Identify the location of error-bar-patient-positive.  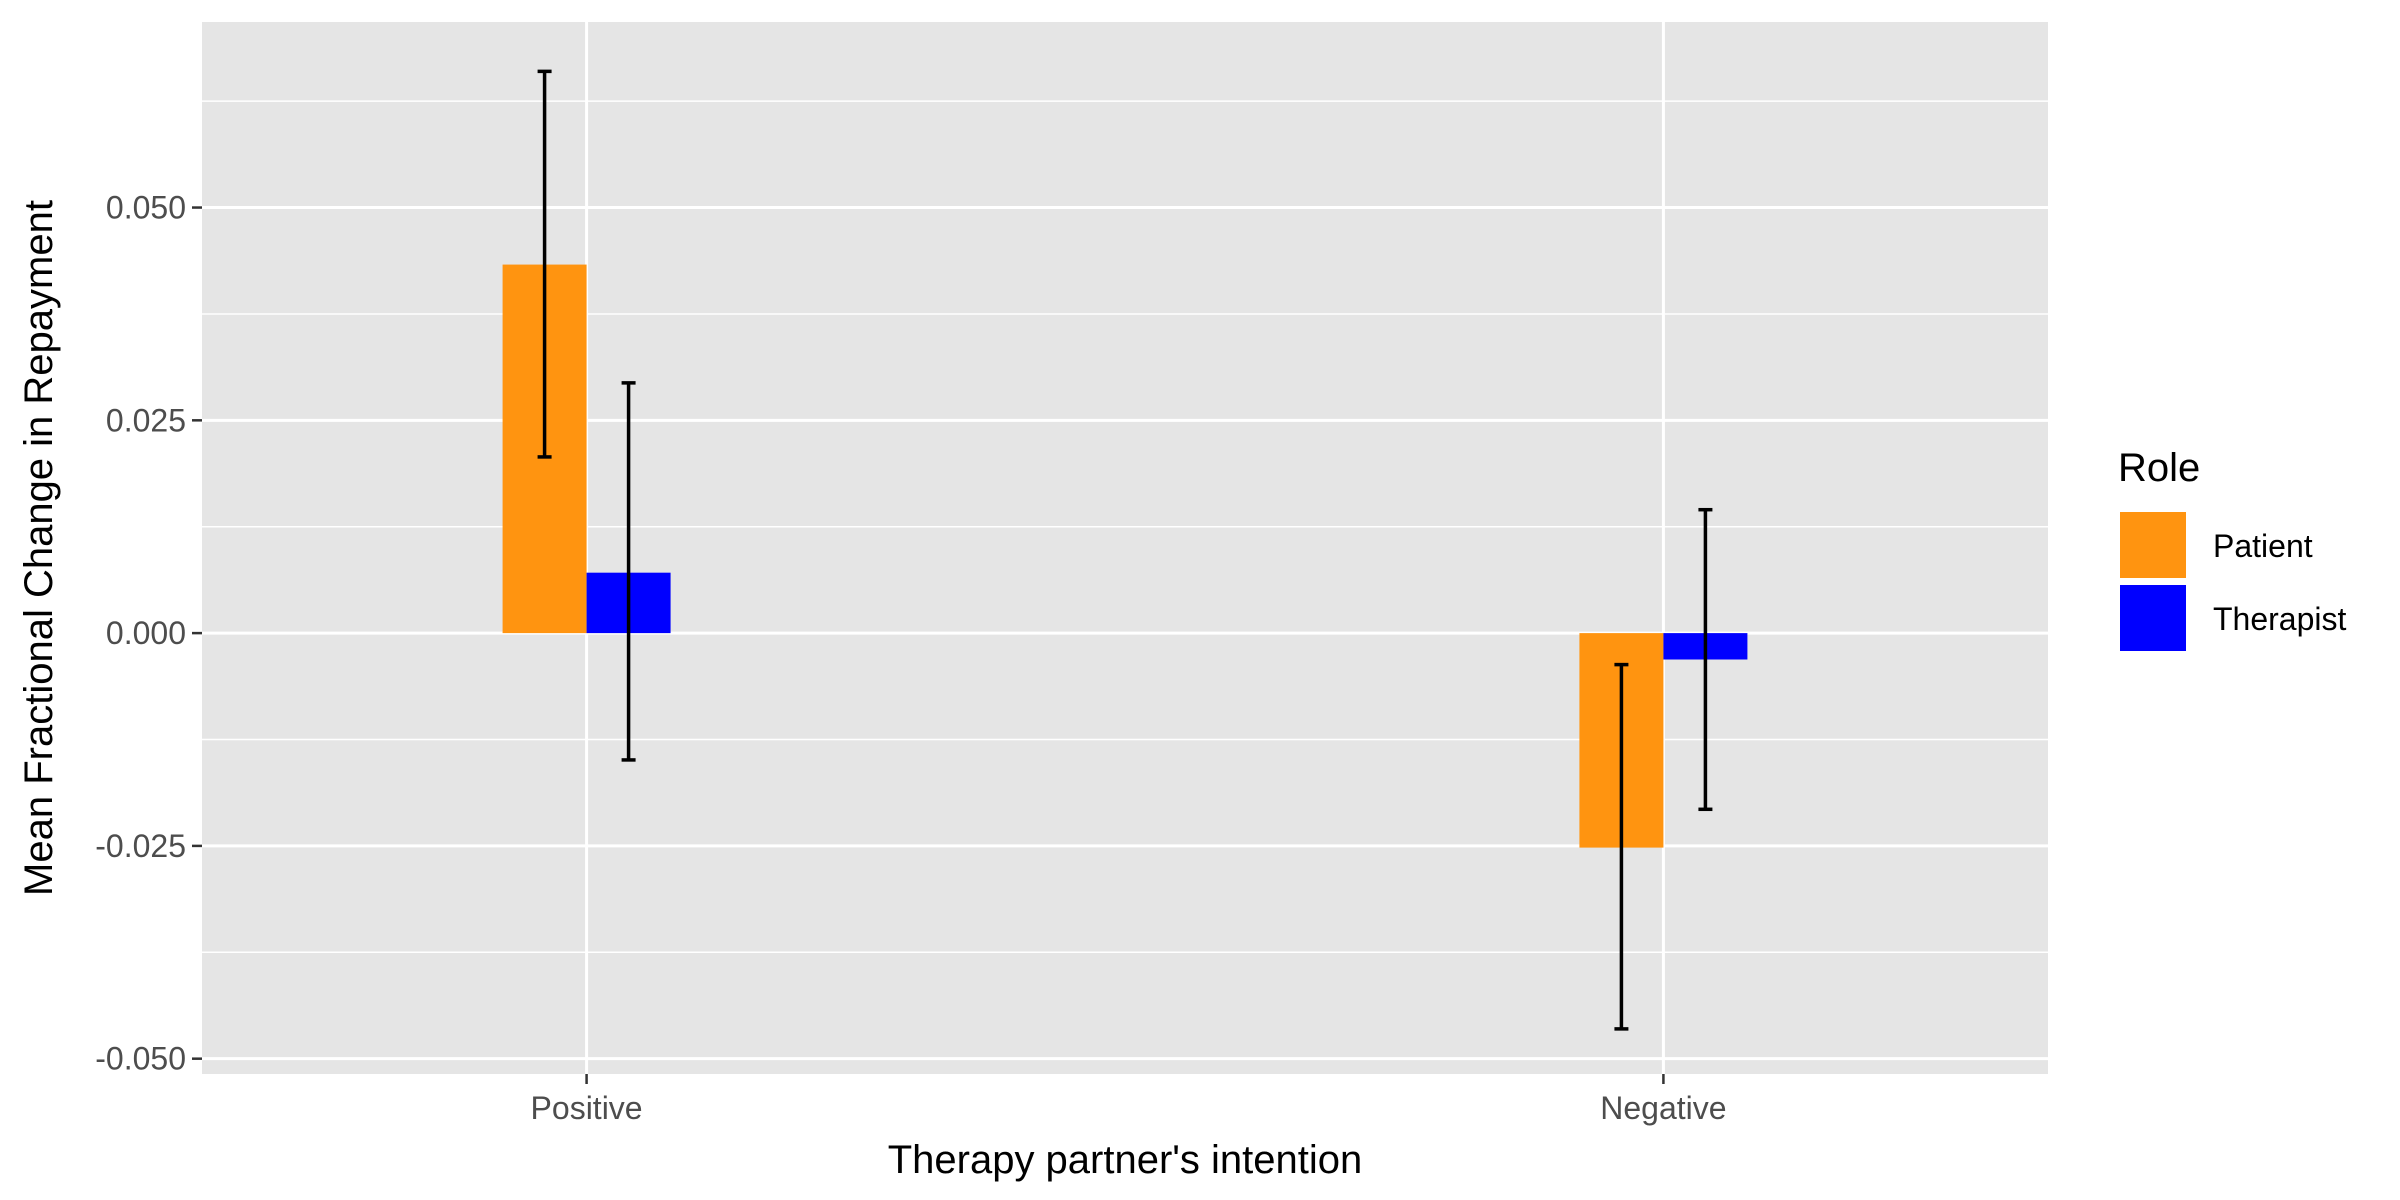
(544, 264).